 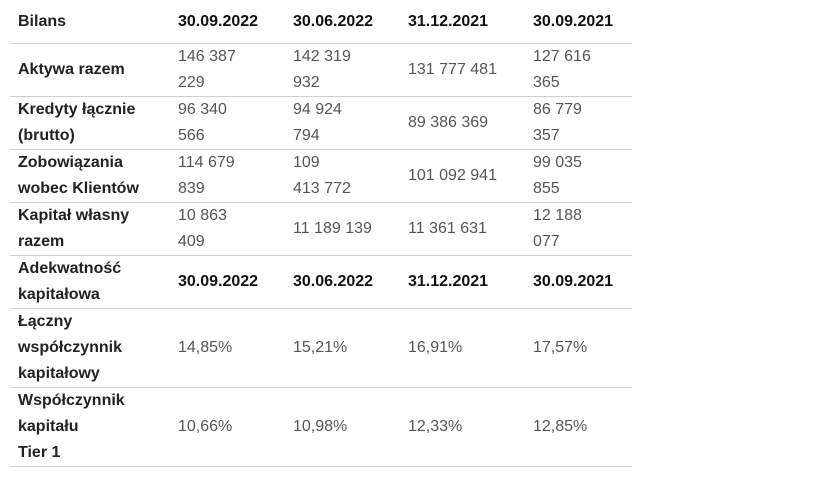 What do you see at coordinates (557, 229) in the screenshot?
I see `table-cell: 12 188 077` at bounding box center [557, 229].